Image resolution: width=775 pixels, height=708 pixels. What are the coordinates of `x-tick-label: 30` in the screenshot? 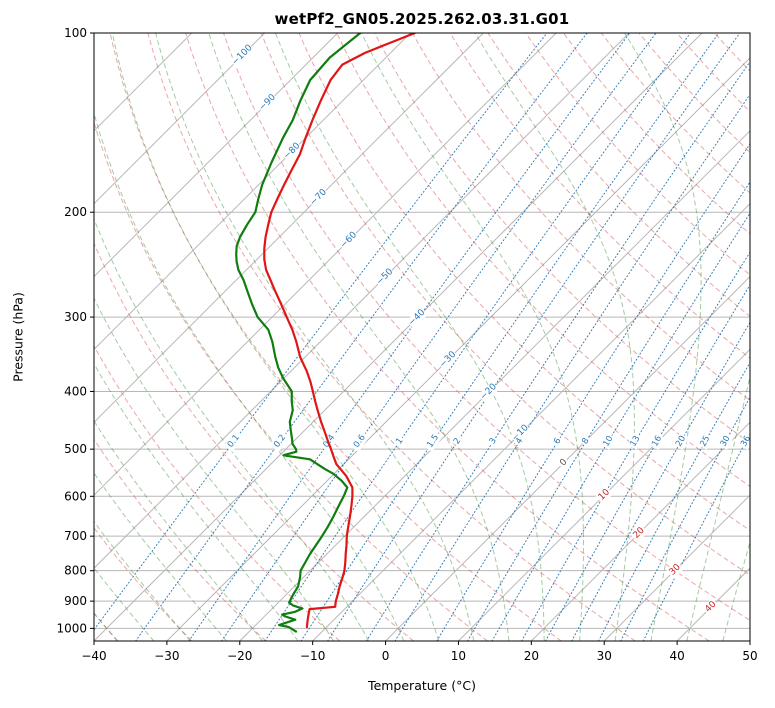 It's located at (604, 656).